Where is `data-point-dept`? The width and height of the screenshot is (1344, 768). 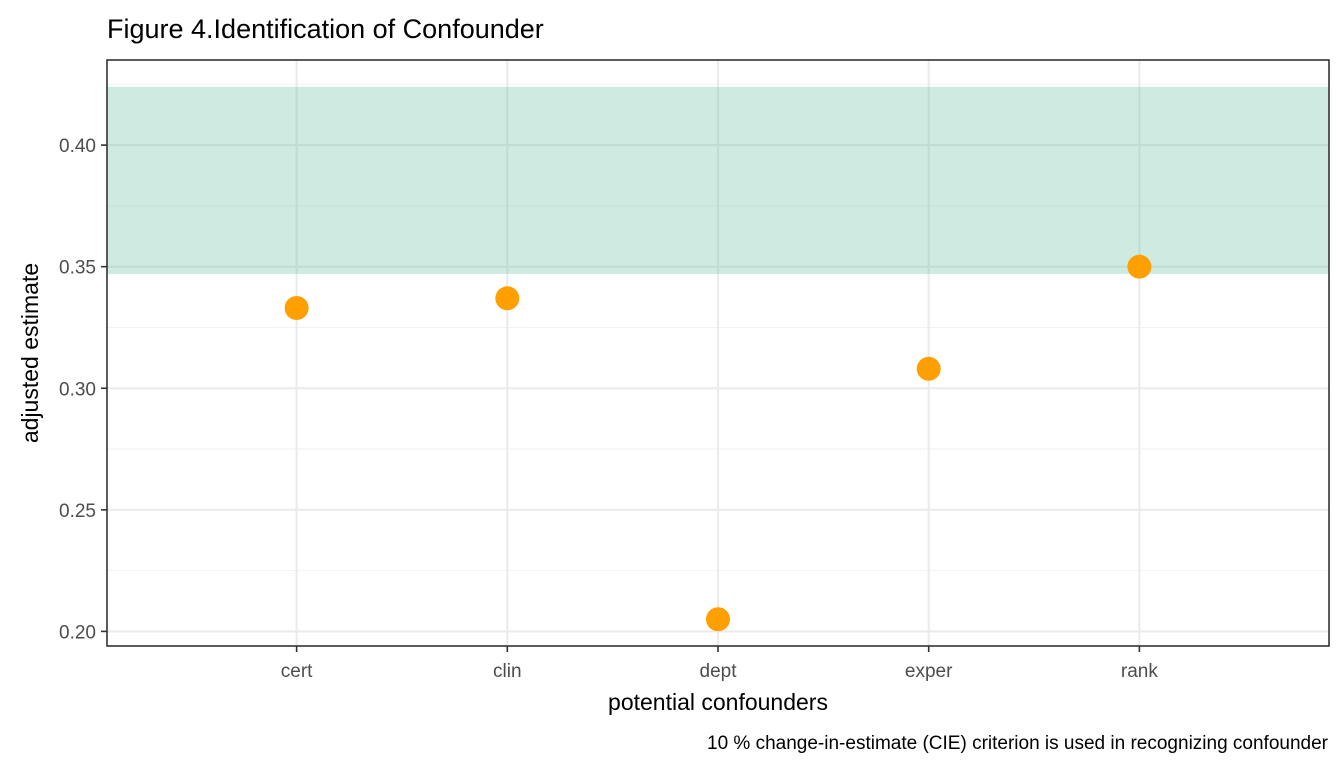
data-point-dept is located at coordinates (718, 619).